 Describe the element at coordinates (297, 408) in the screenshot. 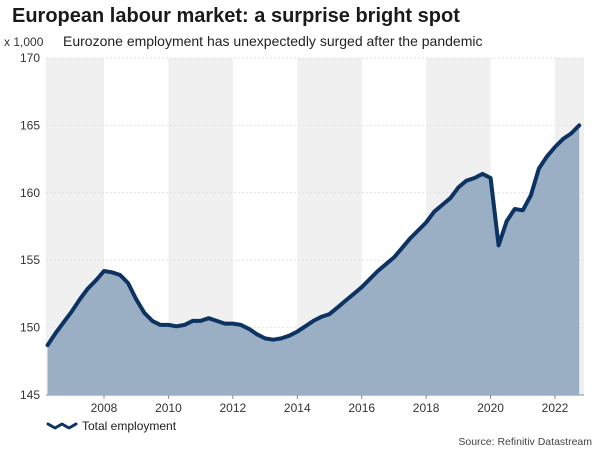

I see `x-tick-label: 2014` at that location.